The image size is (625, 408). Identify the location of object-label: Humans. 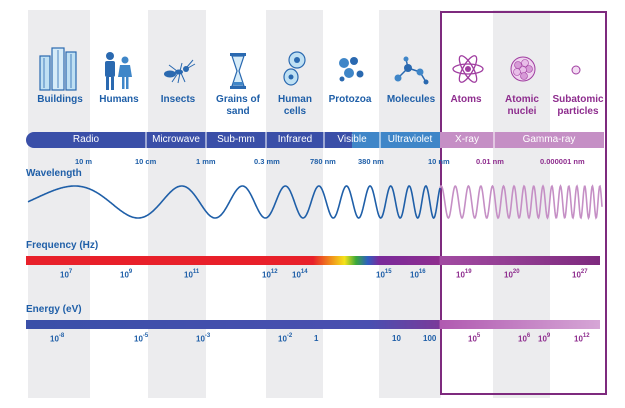
(119, 99).